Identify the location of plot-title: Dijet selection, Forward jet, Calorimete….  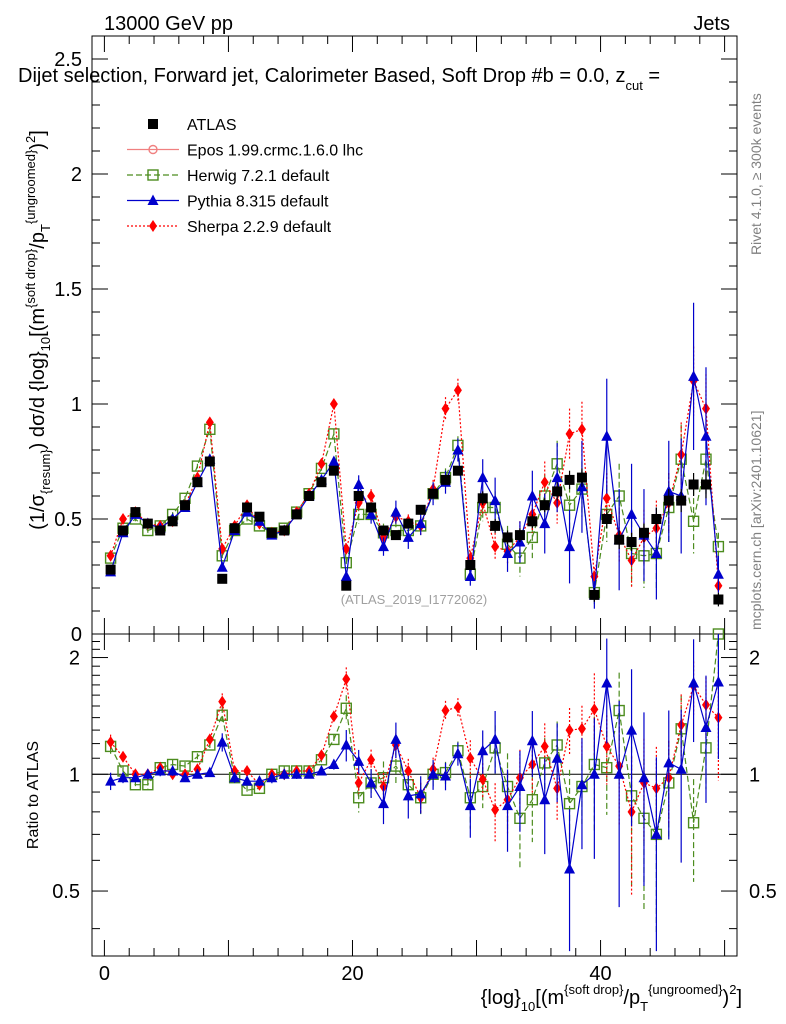
(339, 79).